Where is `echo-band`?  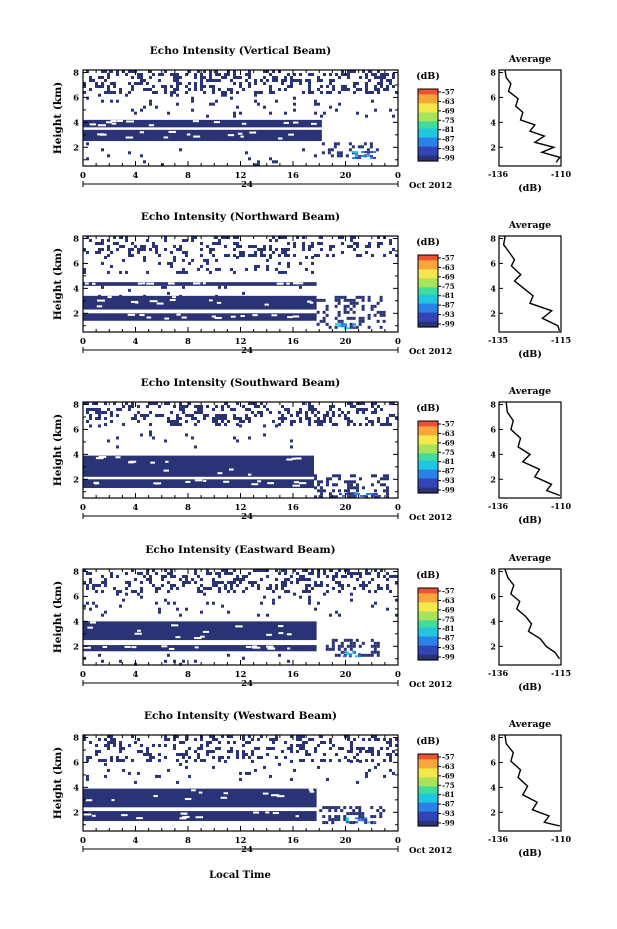
echo-band is located at coordinates (200, 816).